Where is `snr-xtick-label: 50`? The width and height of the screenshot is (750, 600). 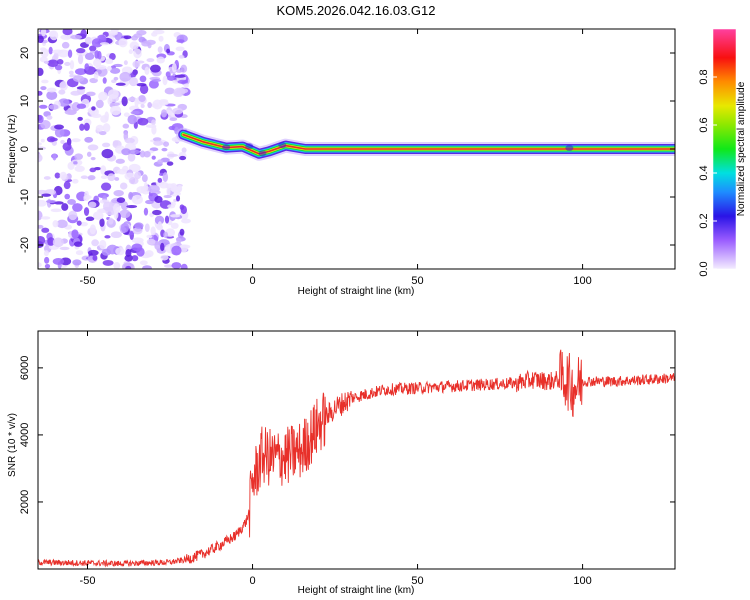
snr-xtick-label: 50 is located at coordinates (417, 581).